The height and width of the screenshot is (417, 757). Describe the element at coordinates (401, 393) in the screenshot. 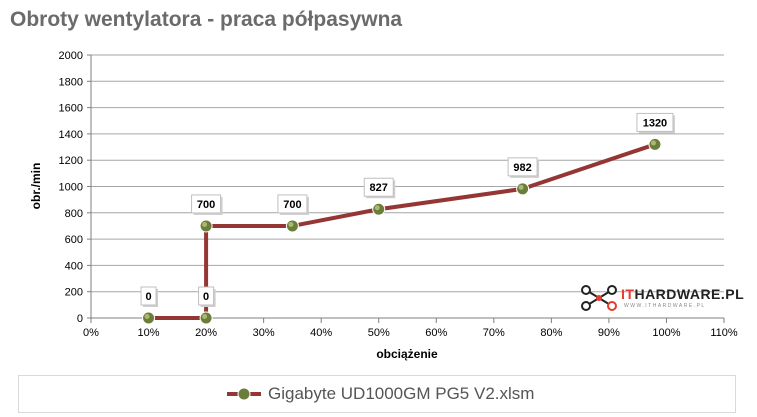

I see `legend-label: Gigabyte UD1000GM PG5 V2.xlsm` at that location.